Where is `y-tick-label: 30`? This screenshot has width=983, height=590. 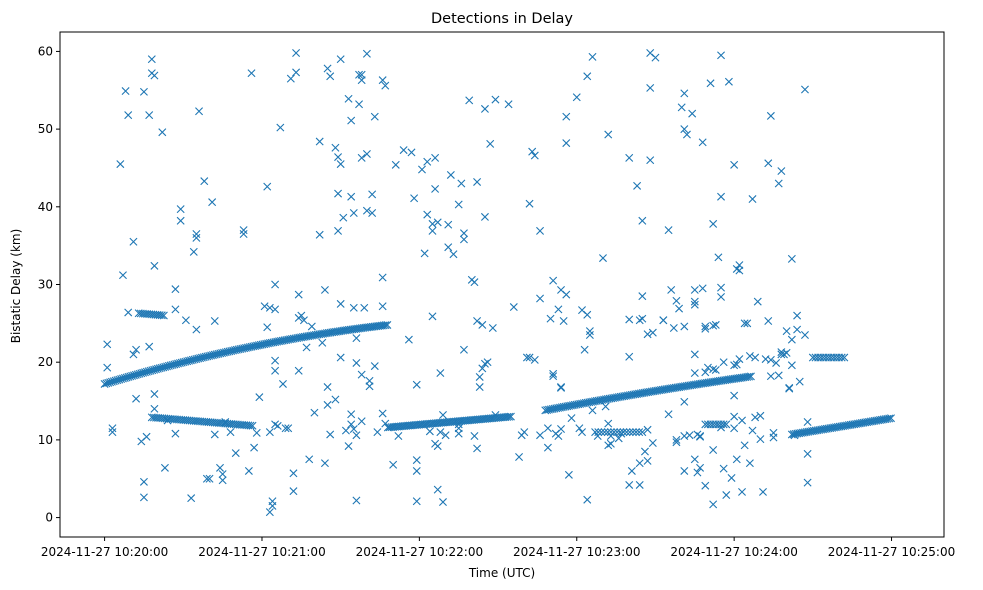
y-tick-label: 30 is located at coordinates (45, 285).